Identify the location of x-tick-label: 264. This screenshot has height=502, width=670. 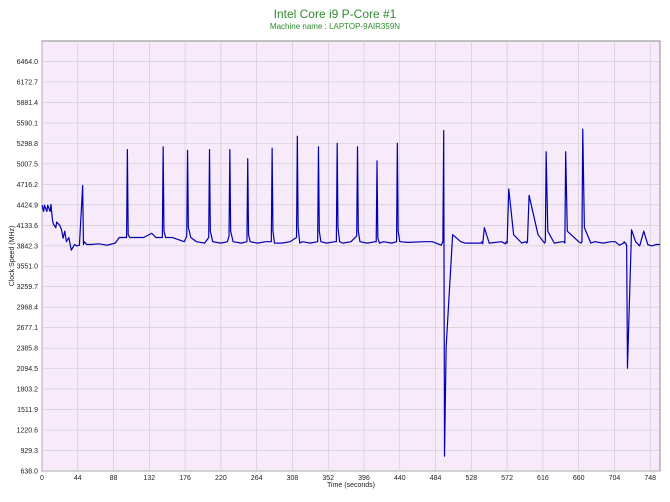
(257, 478).